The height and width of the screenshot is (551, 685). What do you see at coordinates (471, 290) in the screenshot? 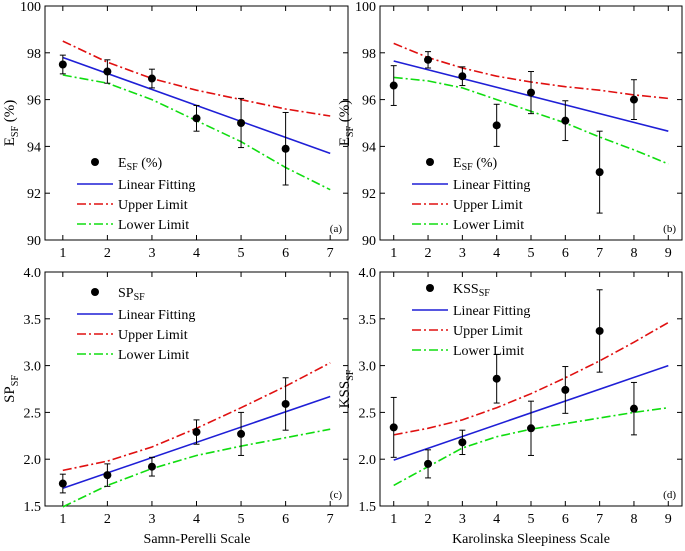
I see `legend-label-points: KSSSF` at bounding box center [471, 290].